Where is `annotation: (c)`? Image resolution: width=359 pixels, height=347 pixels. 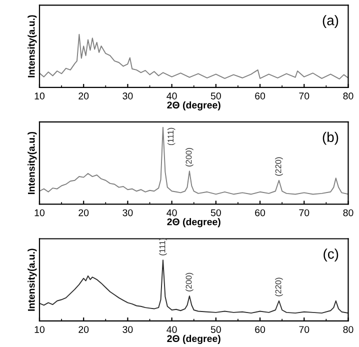
annotation: (c) is located at coordinates (331, 255).